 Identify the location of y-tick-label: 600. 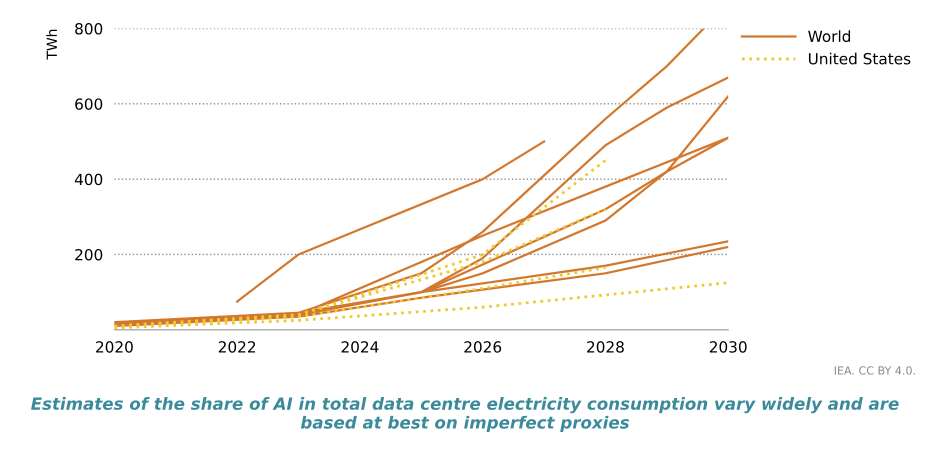
(88, 104).